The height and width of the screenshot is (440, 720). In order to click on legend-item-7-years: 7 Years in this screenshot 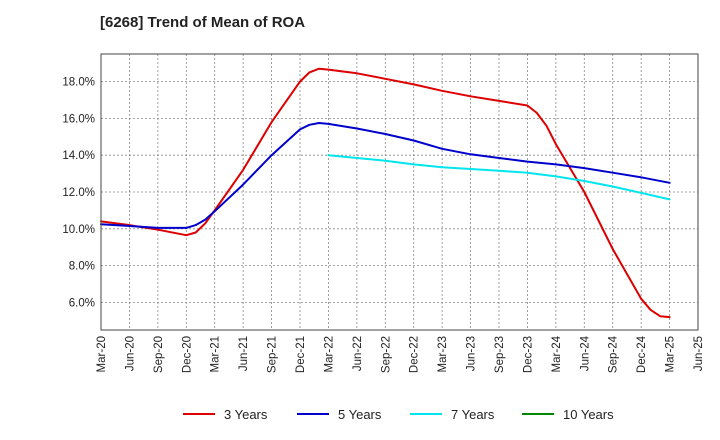, I will do `click(452, 414)`.